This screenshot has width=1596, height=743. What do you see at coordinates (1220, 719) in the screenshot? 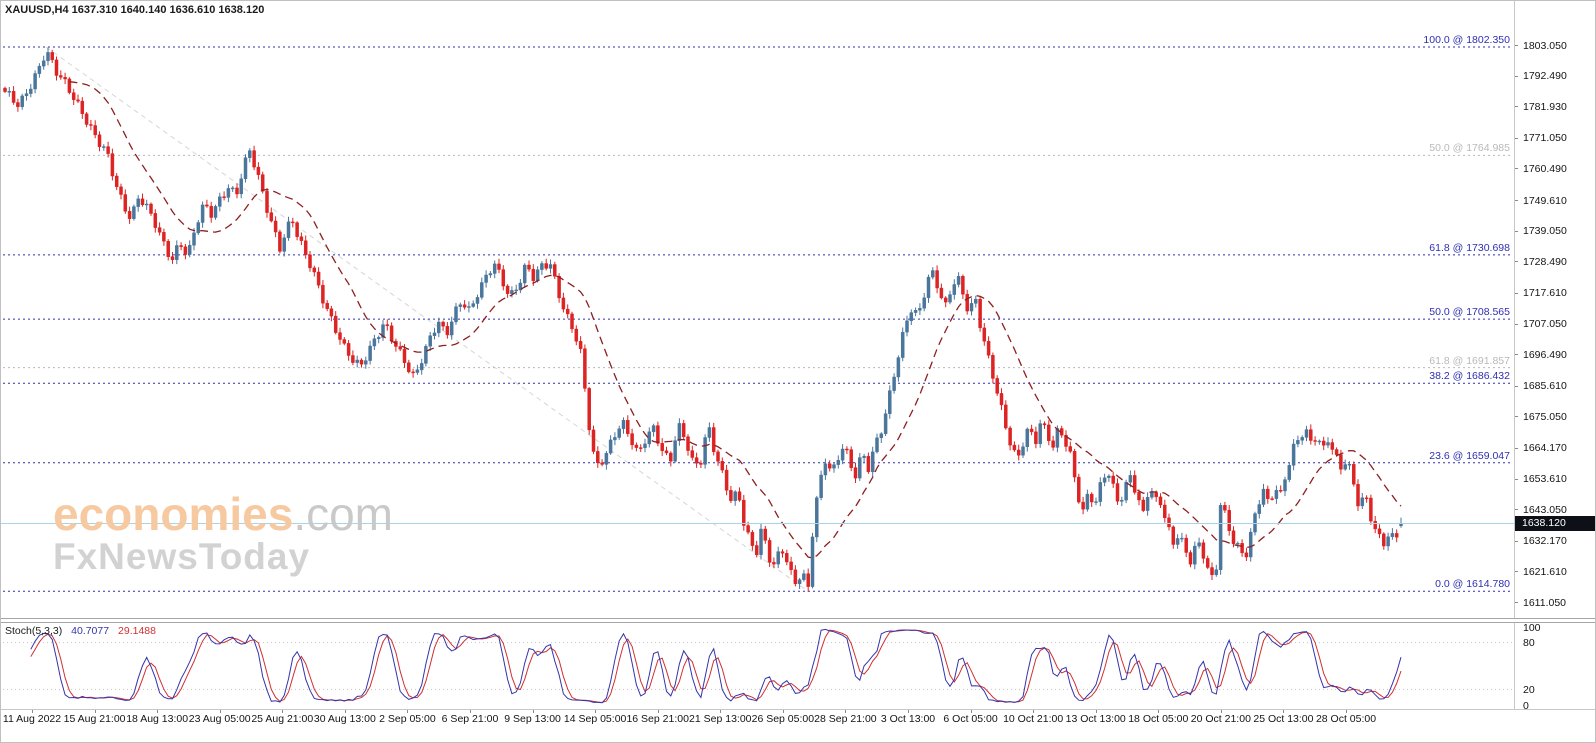
I see `time-axis-label: 20 Oct 21:00` at bounding box center [1220, 719].